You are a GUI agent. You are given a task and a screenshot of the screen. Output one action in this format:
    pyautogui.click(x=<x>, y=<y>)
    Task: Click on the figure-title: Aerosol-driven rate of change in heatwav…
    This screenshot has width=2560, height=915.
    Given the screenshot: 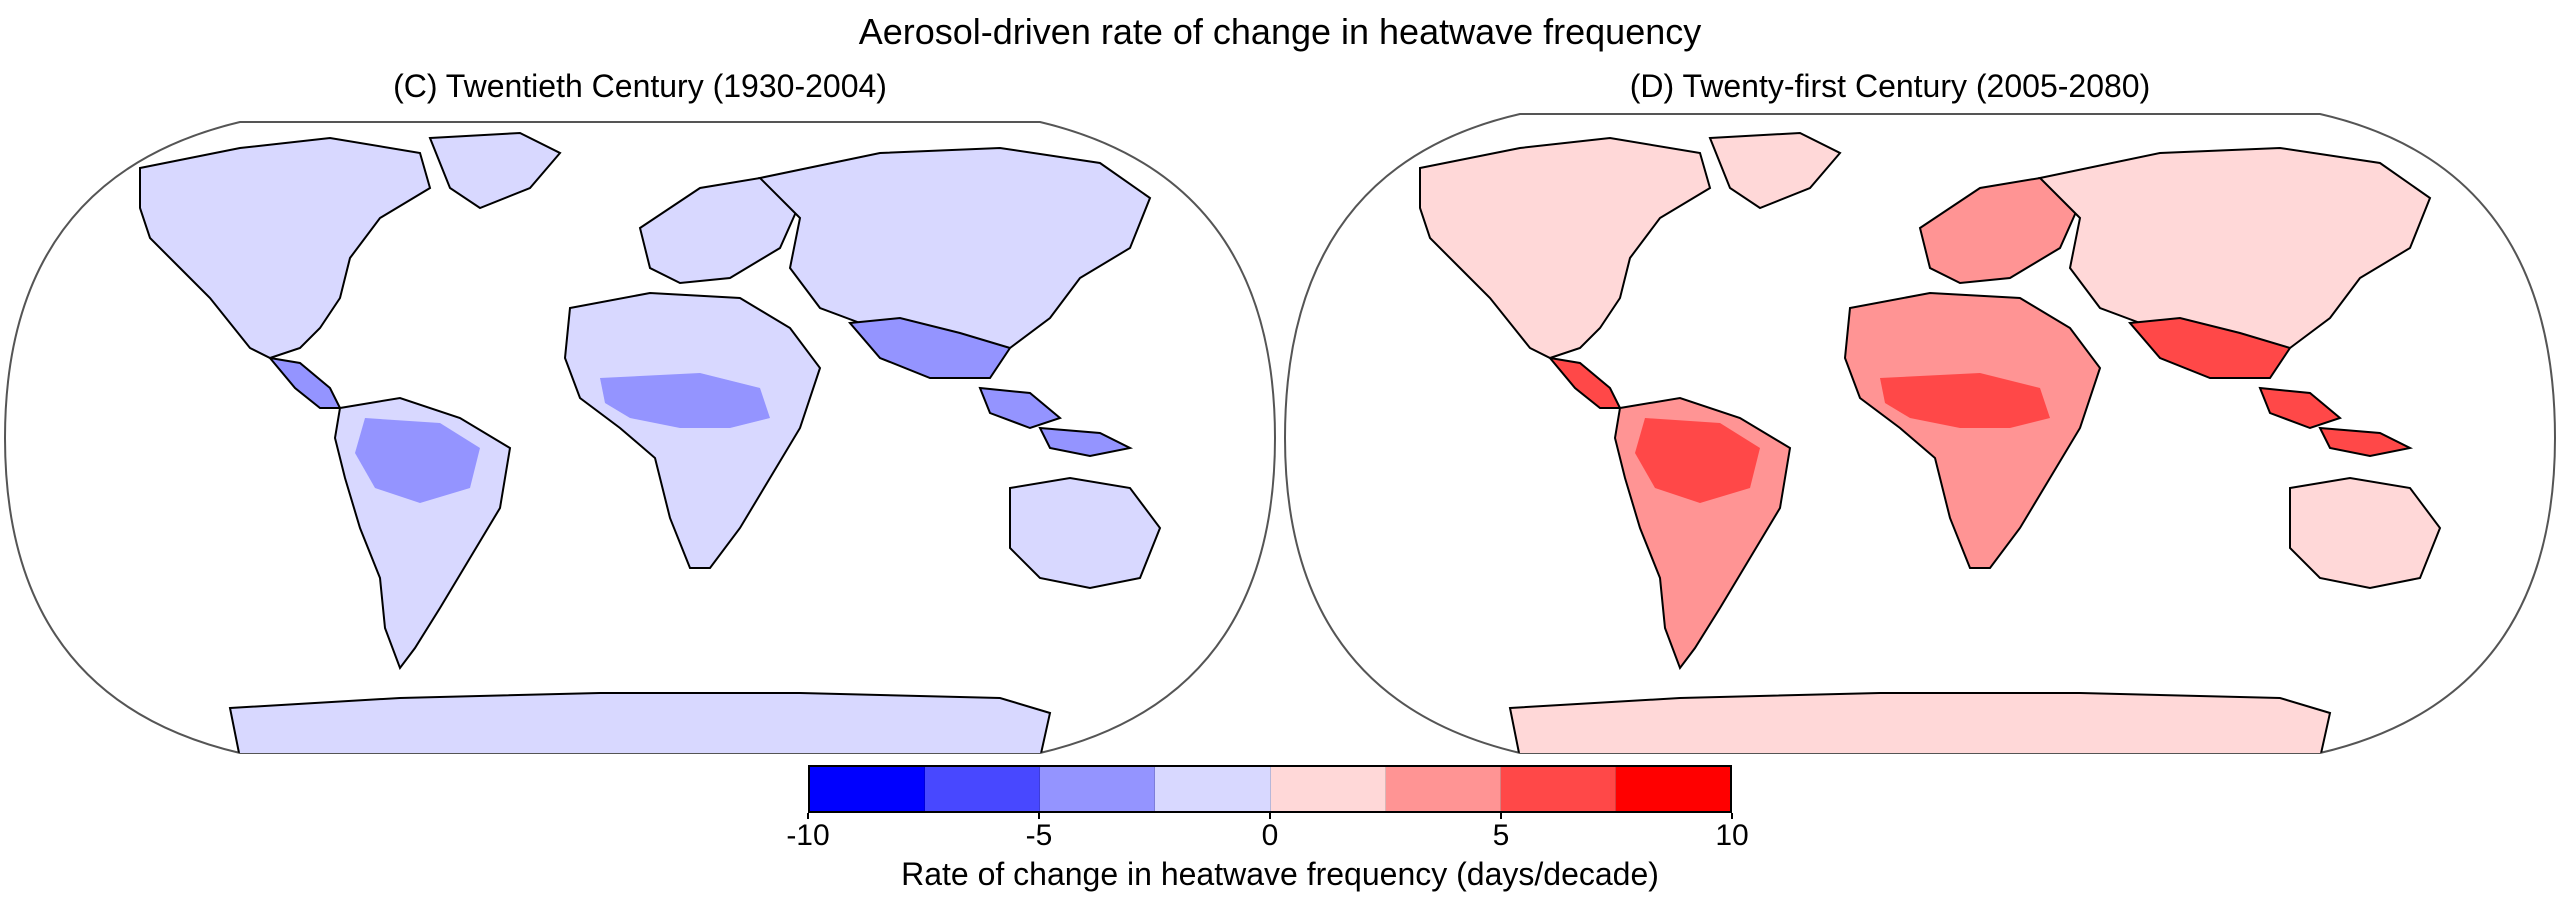 What is the action you would take?
    pyautogui.click(x=1280, y=31)
    